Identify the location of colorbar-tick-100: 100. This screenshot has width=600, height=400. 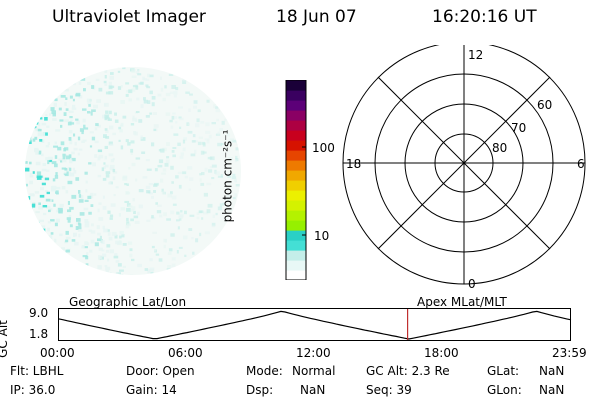
(323, 148).